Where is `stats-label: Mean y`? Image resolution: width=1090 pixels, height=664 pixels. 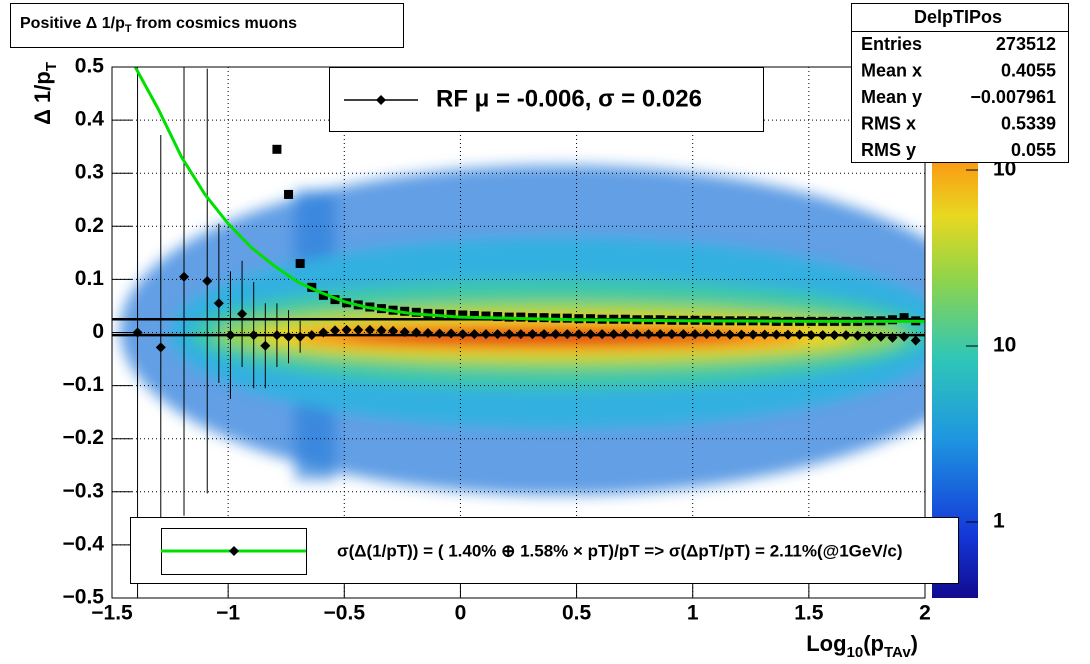 stats-label: Mean y is located at coordinates (891, 97).